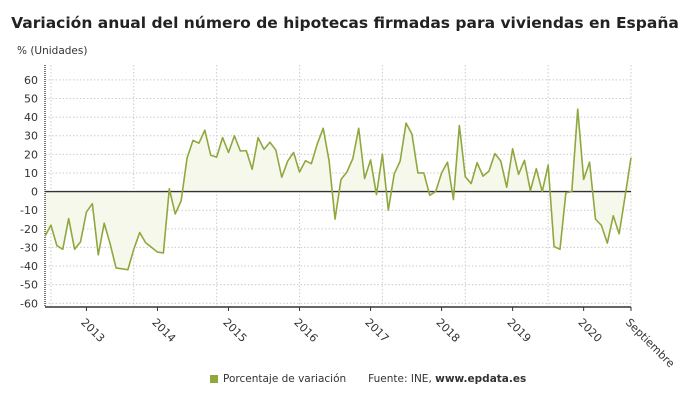  I want to click on y-tick-label: 60, so click(31, 80).